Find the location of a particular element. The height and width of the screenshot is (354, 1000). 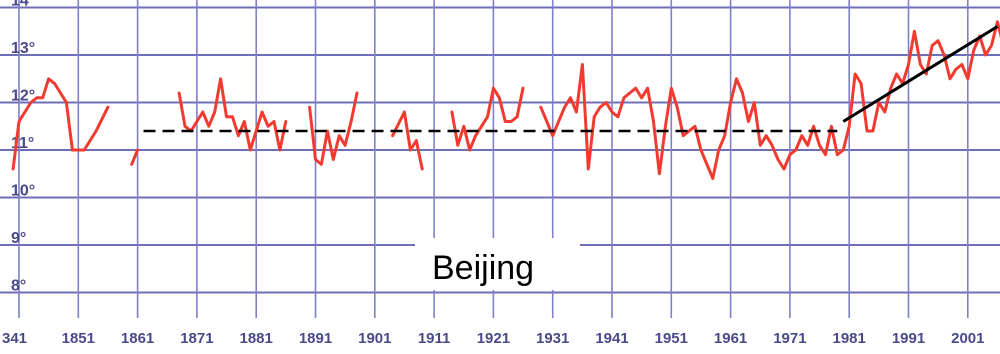

x-tick-label: 1991 is located at coordinates (908, 338).